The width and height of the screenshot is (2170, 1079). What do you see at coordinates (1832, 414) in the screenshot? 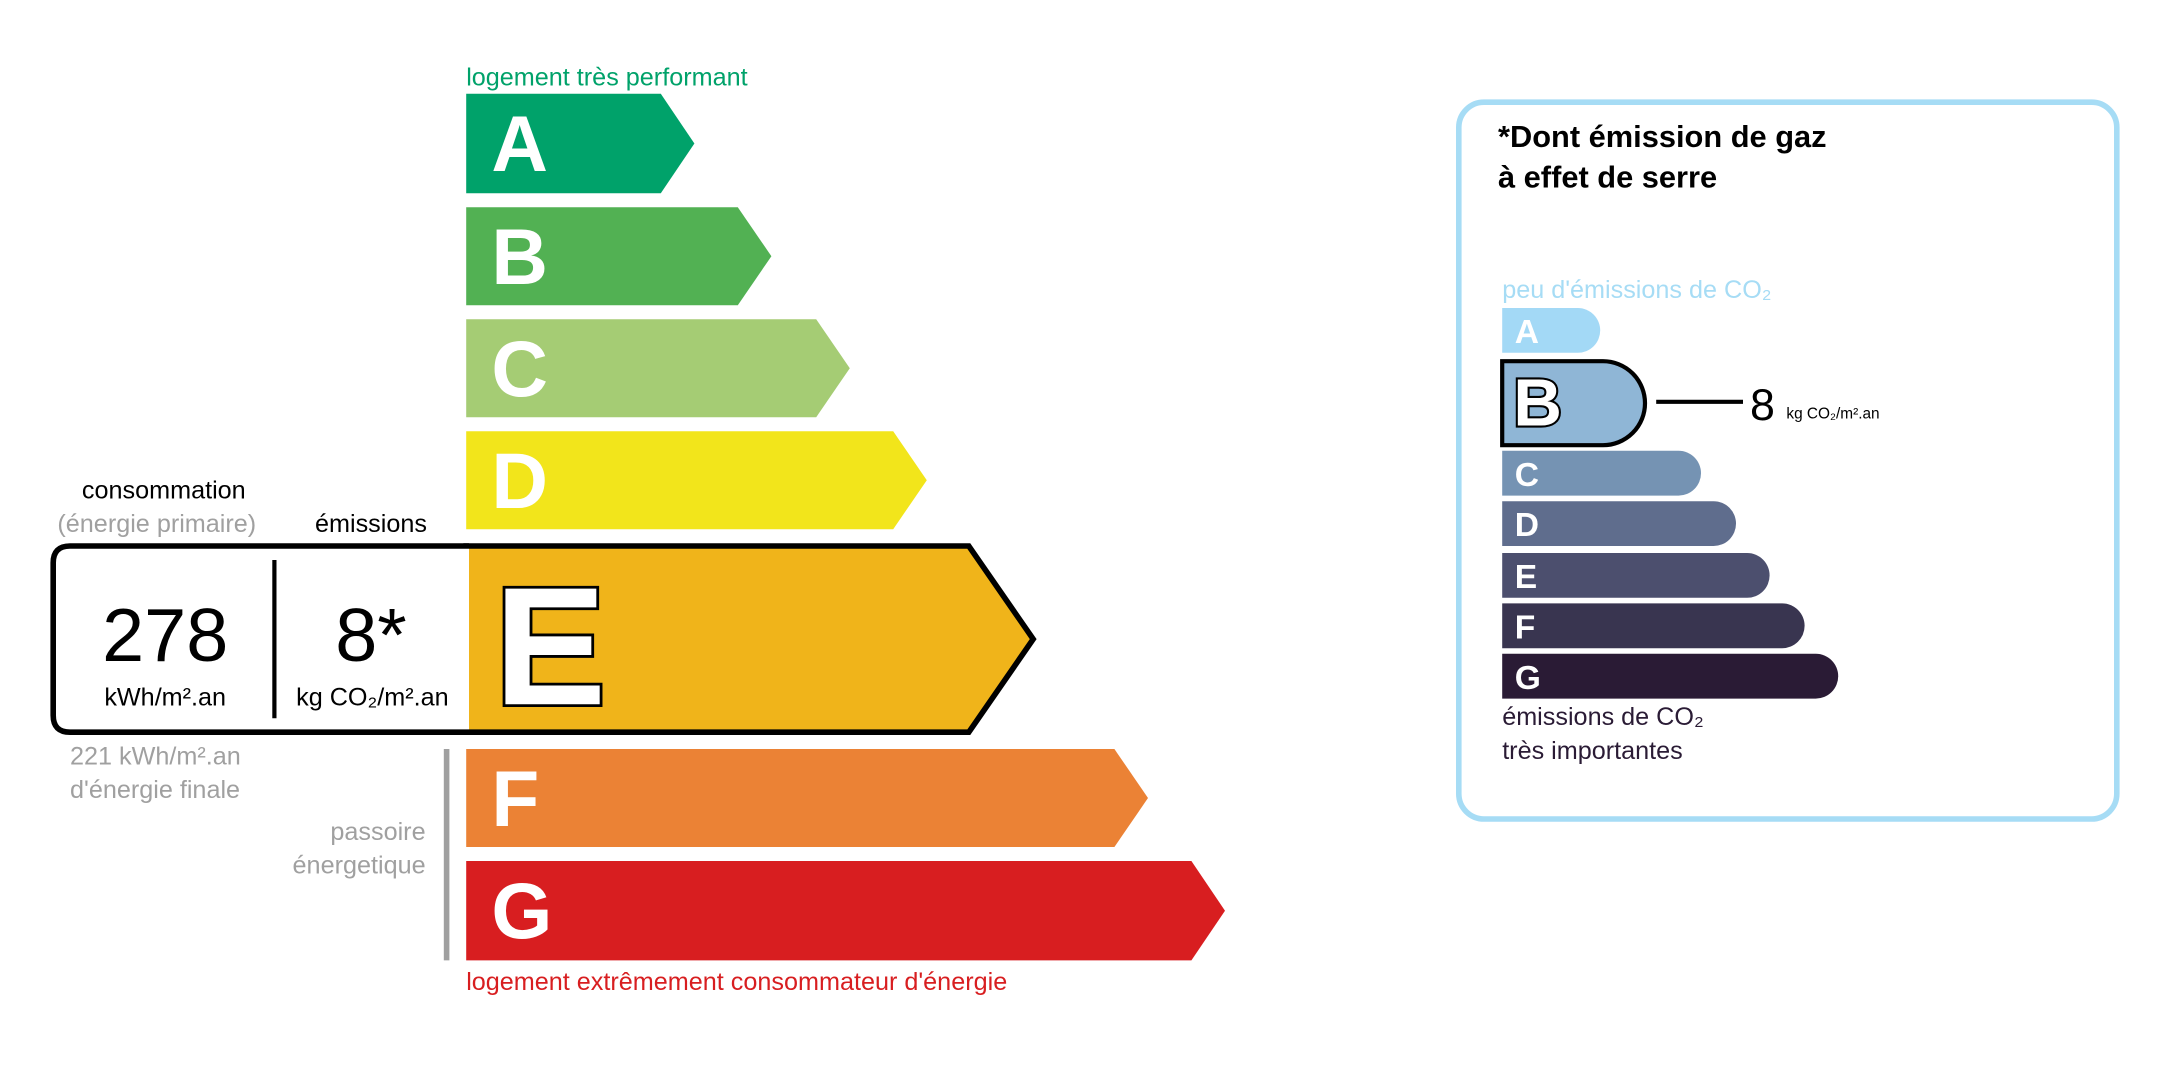
I see `ghg-unit: kg CO₂/m².an` at bounding box center [1832, 414].